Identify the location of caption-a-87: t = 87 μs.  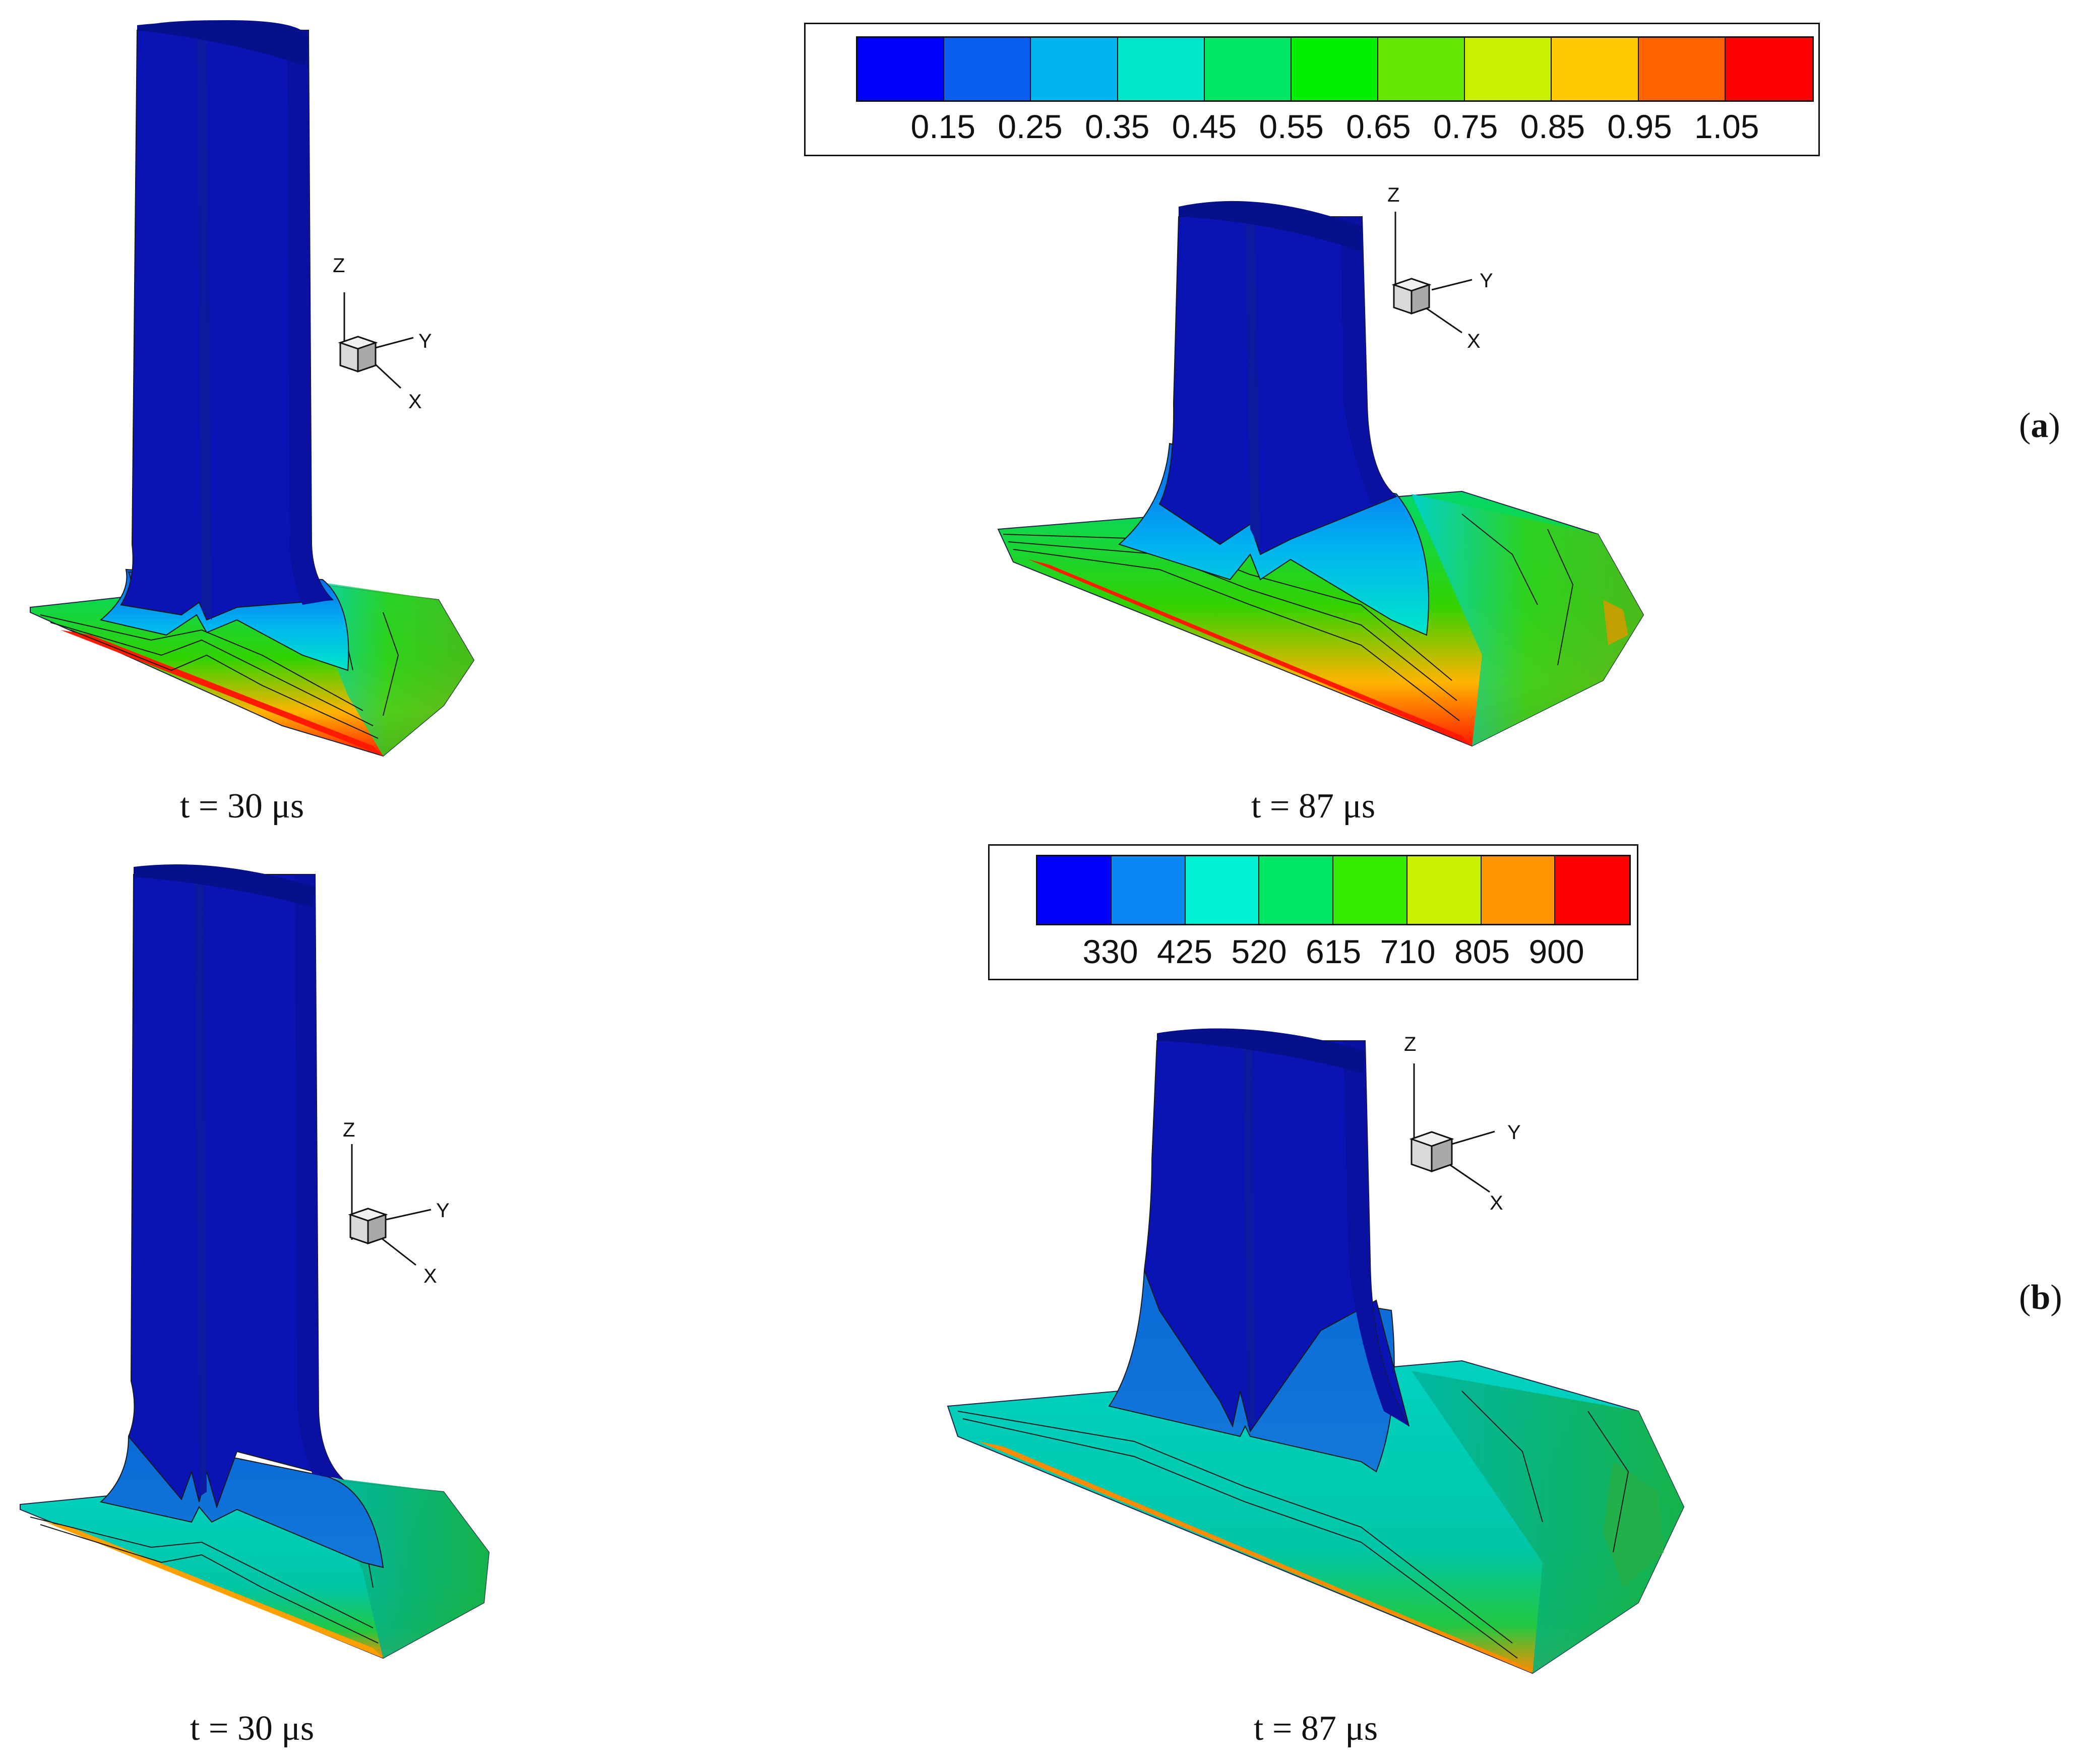
(1313, 806).